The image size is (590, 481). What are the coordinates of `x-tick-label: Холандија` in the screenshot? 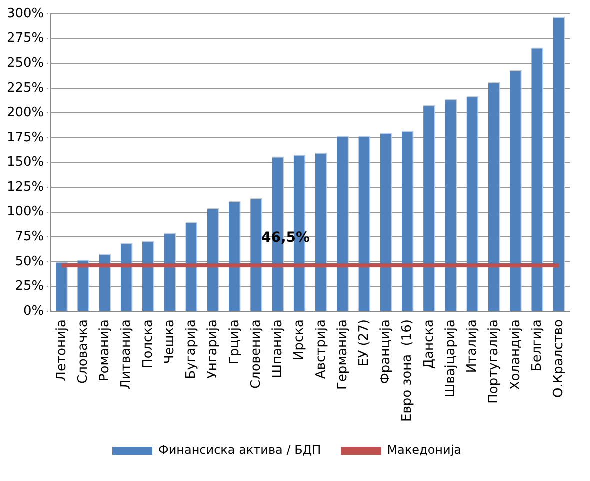 It's located at (516, 355).